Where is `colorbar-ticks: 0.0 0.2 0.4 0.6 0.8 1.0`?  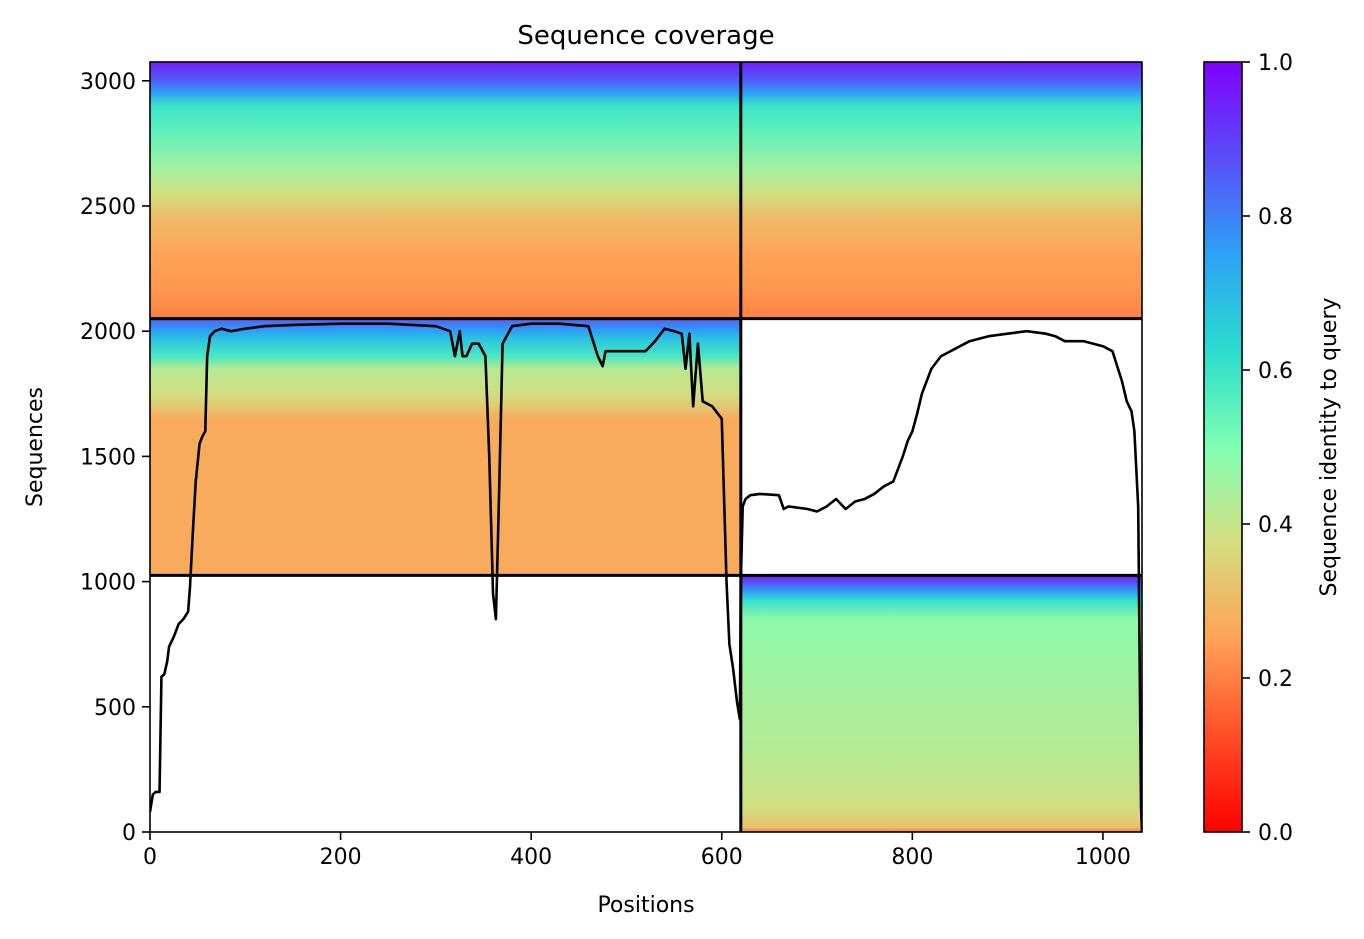
colorbar-ticks: 0.0 0.2 0.4 0.6 0.8 1.0 is located at coordinates (1267, 448).